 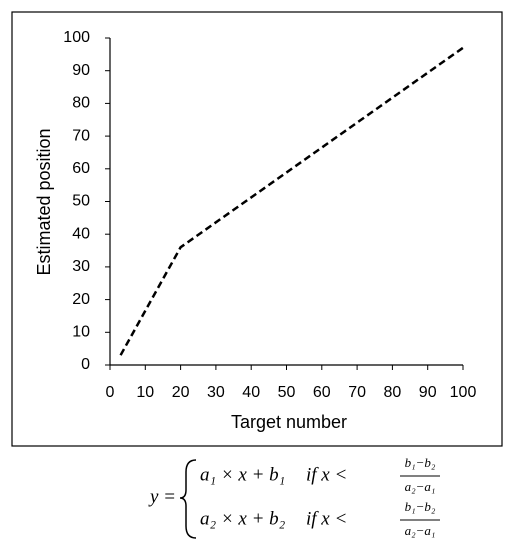 I want to click on x-tick-label: 50, so click(x=287, y=392).